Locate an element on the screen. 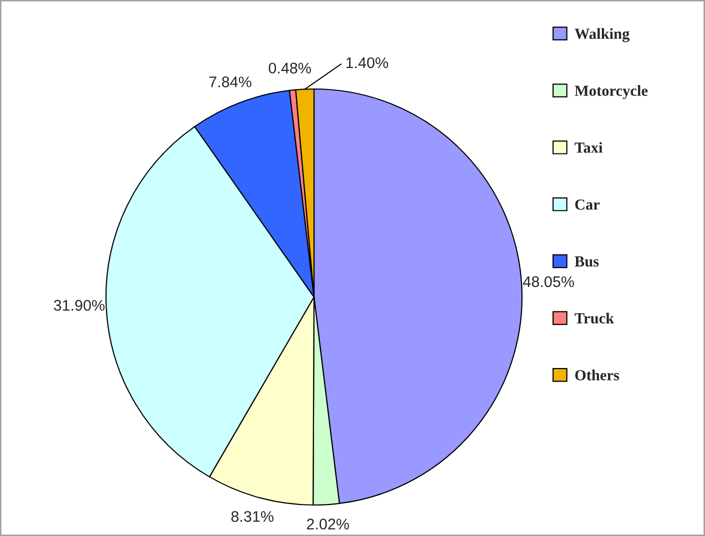 The image size is (705, 536). data-label: 48.05% is located at coordinates (548, 282).